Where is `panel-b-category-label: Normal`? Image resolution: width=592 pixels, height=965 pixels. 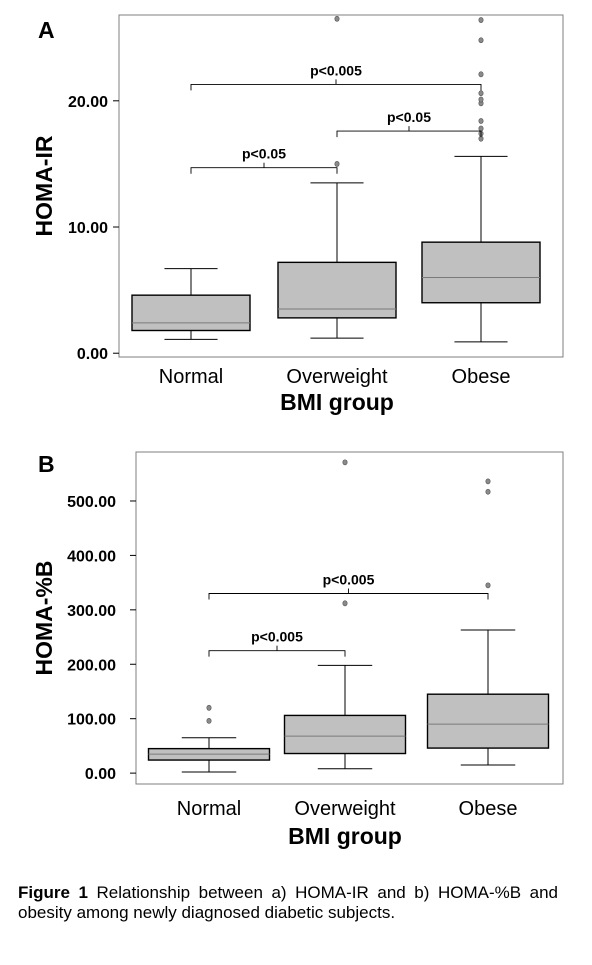 panel-b-category-label: Normal is located at coordinates (209, 809).